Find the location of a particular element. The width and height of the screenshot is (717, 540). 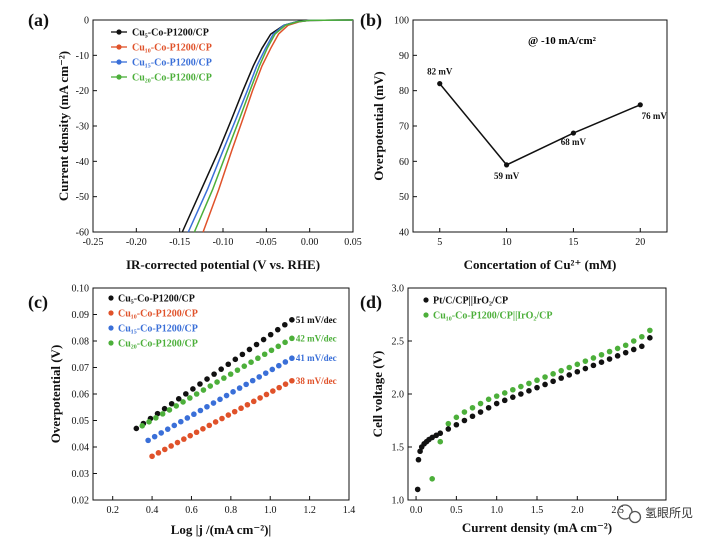

x-tick-label: 0.8 is located at coordinates (231, 510).